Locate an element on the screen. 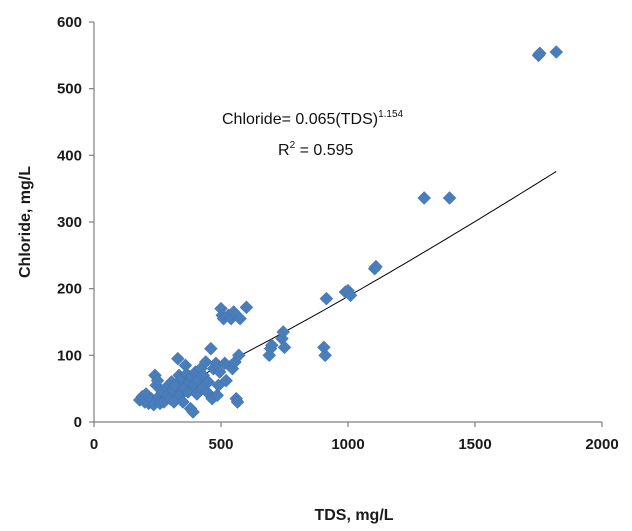  x-ticks: 0 500 1000 1500 2000 is located at coordinates (354, 437).